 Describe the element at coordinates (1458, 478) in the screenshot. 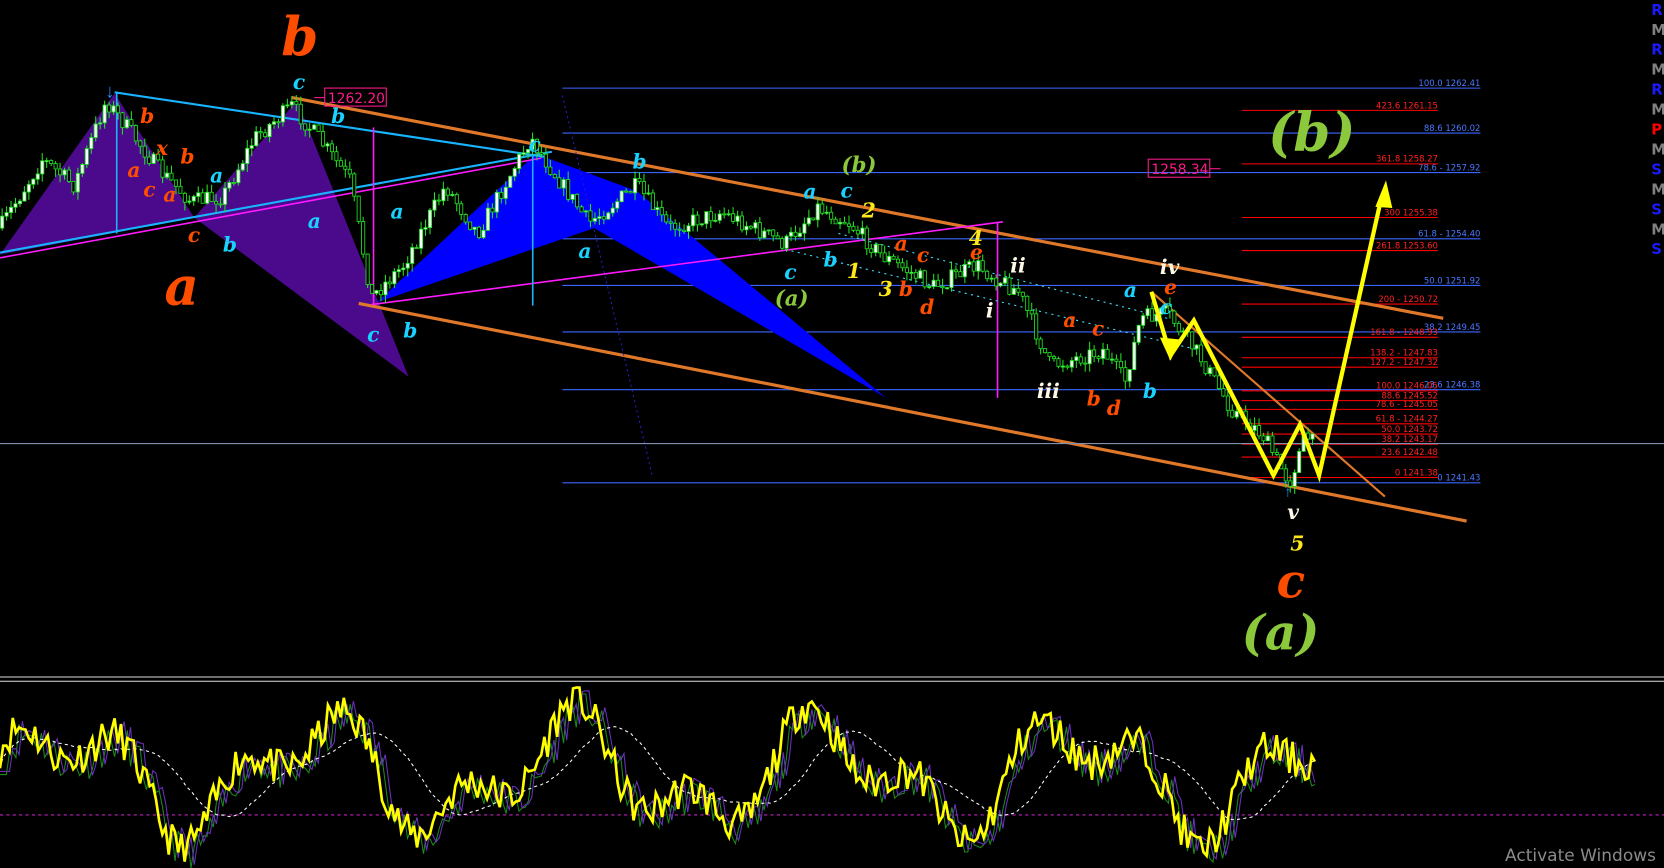

I see `fib-blue-level-label: 0 1241.43` at that location.